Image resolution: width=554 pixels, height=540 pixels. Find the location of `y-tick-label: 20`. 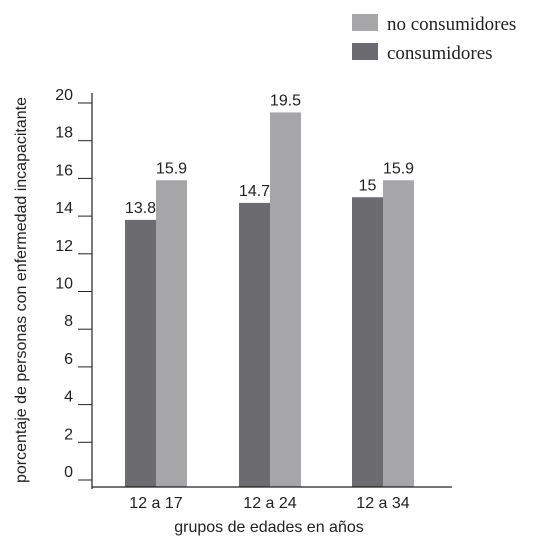

y-tick-label: 20 is located at coordinates (64, 95).